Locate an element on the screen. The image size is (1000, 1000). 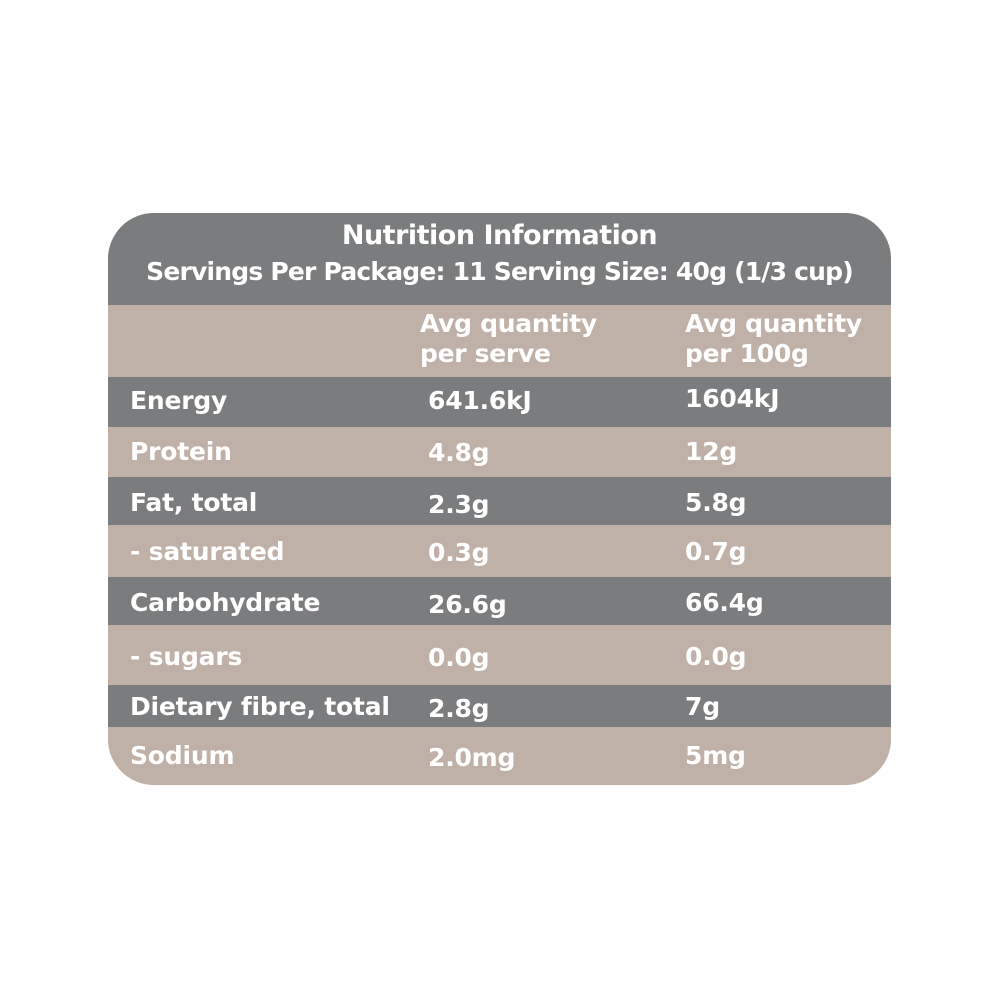
per-100g-value: 7g is located at coordinates (702, 706).